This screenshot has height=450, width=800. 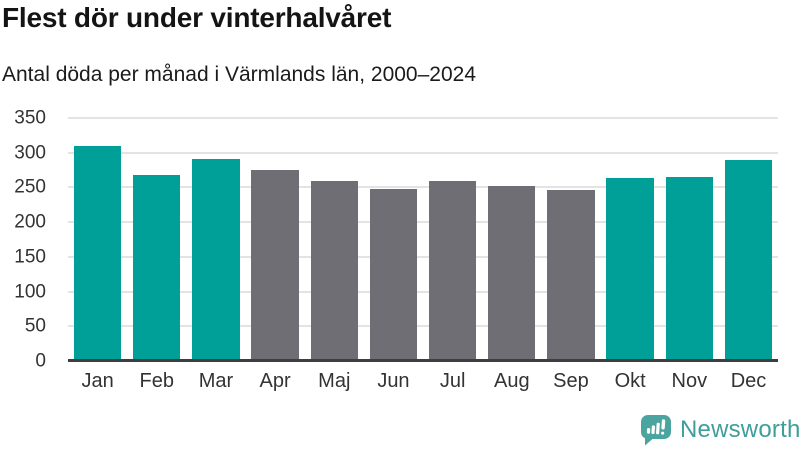 What do you see at coordinates (393, 381) in the screenshot?
I see `x-tick-label-jun: Jun` at bounding box center [393, 381].